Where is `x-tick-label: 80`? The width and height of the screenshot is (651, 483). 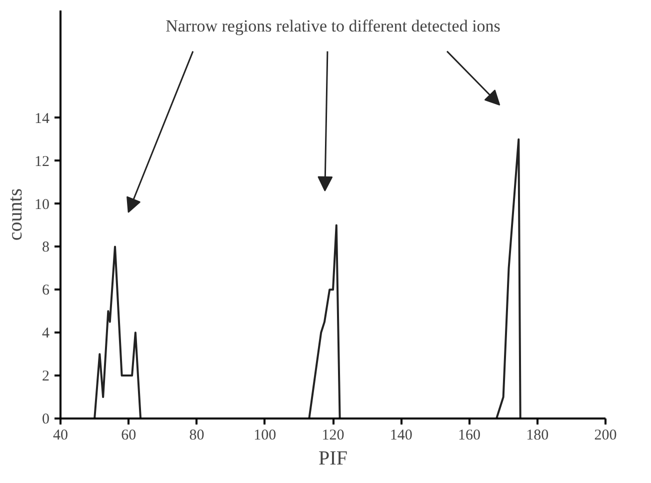 x-tick-label: 80 is located at coordinates (196, 436).